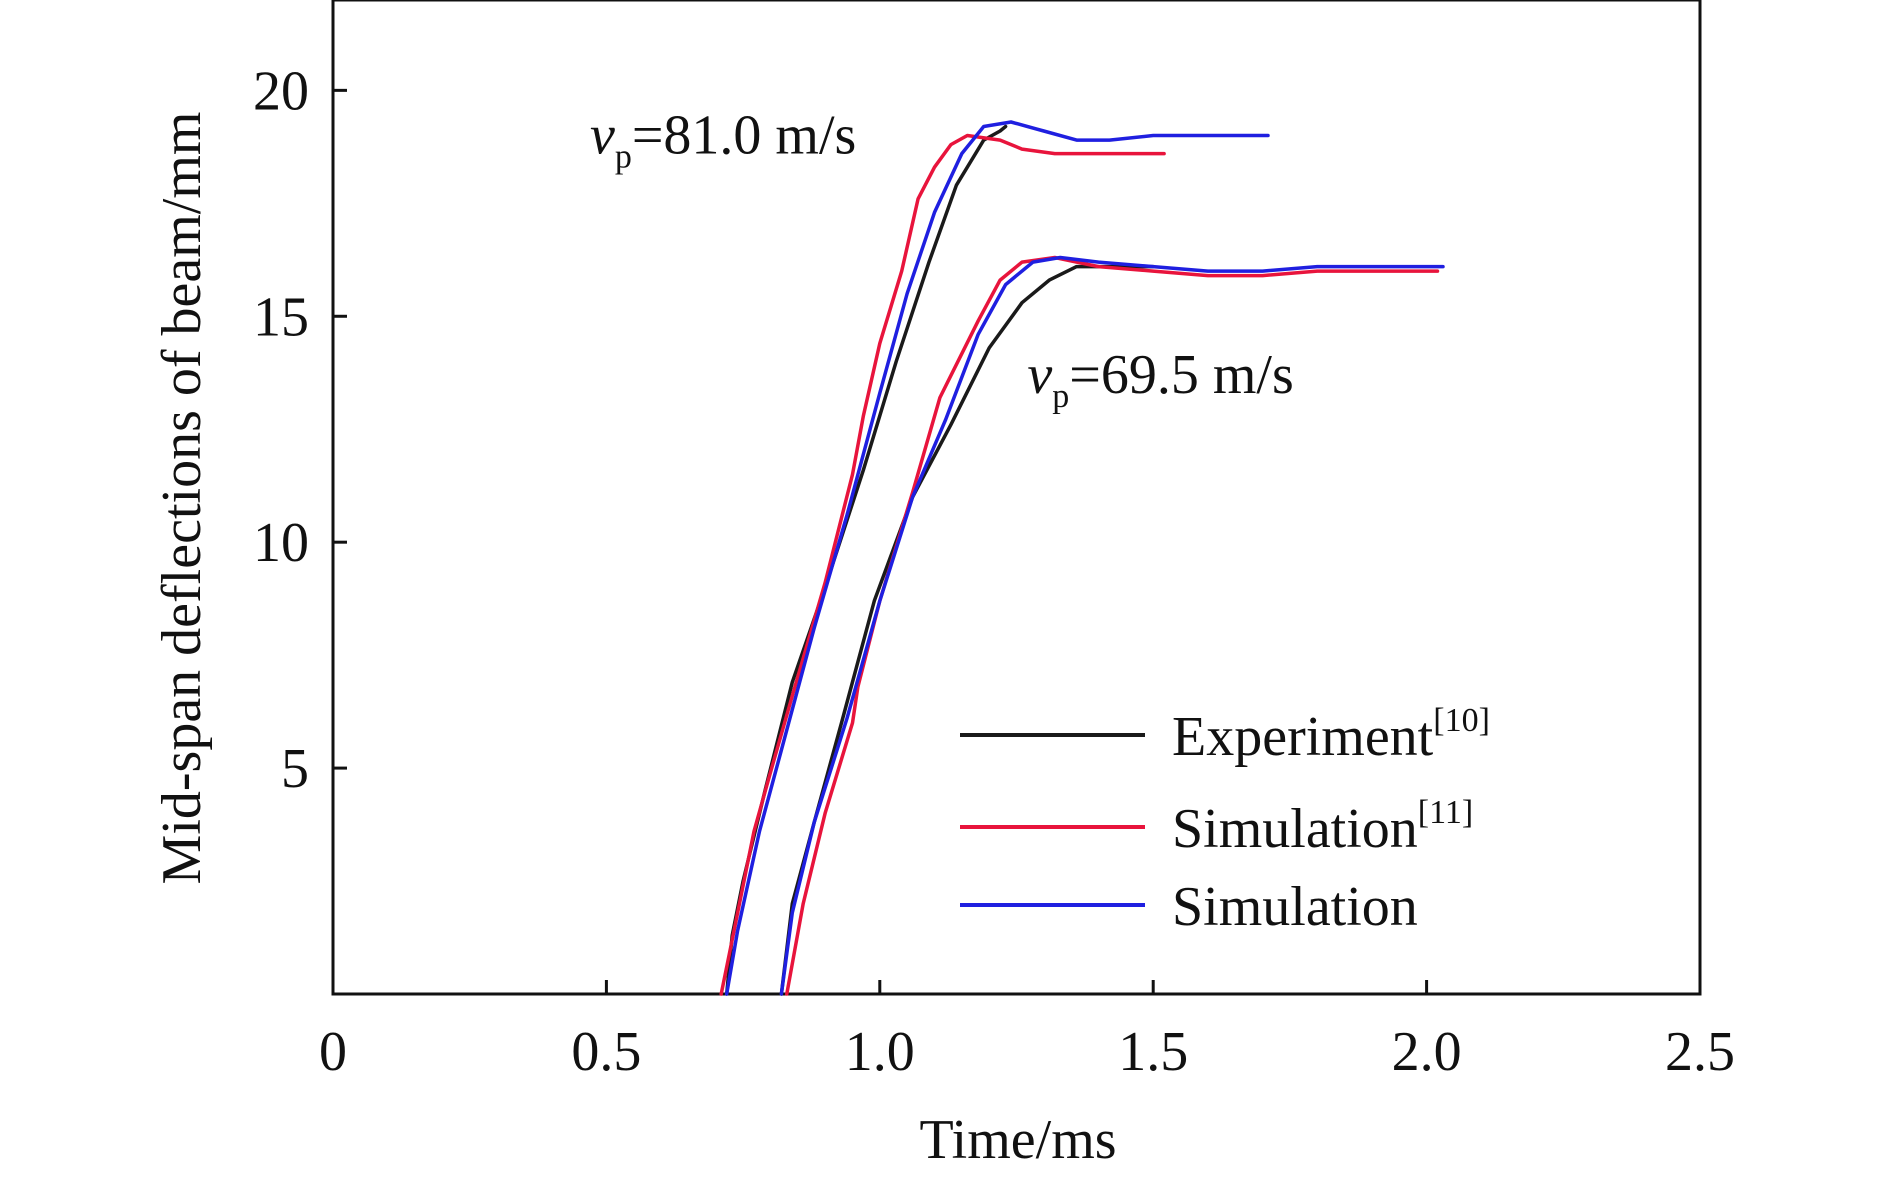  I want to click on velocity-annotation: vp=81.0 m/s, so click(723, 140).